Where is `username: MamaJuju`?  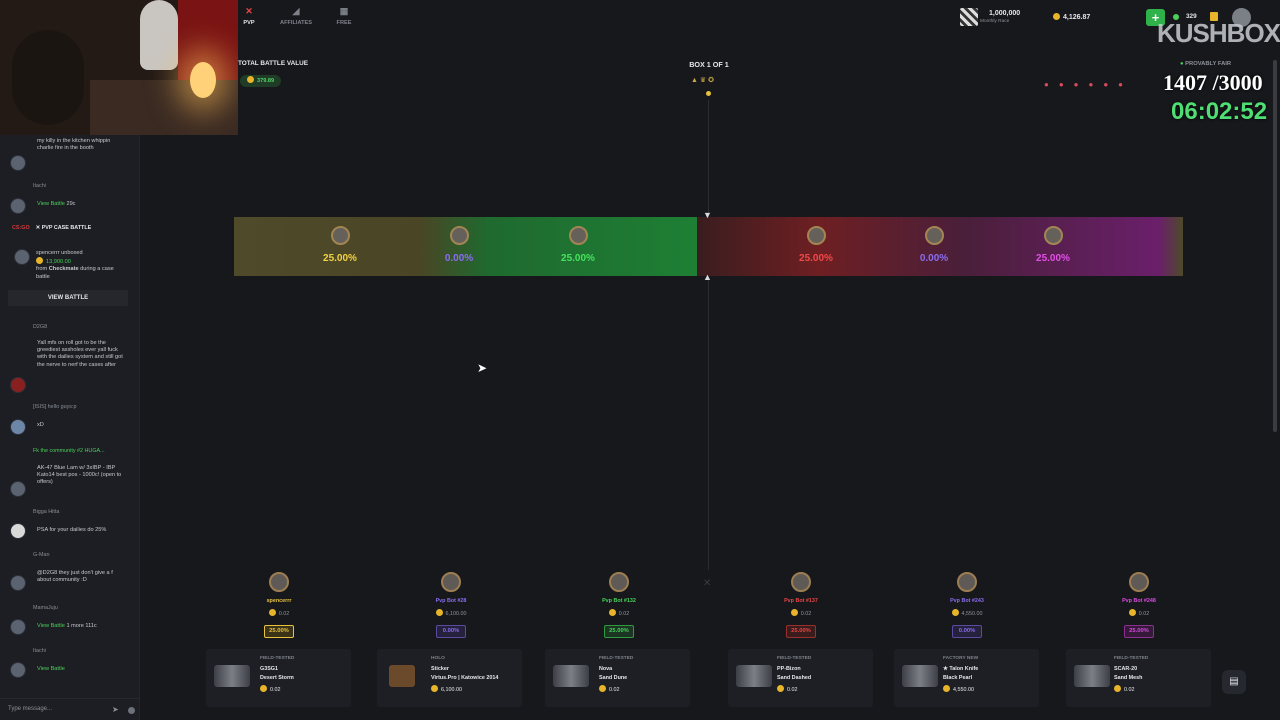 username: MamaJuju is located at coordinates (45, 608).